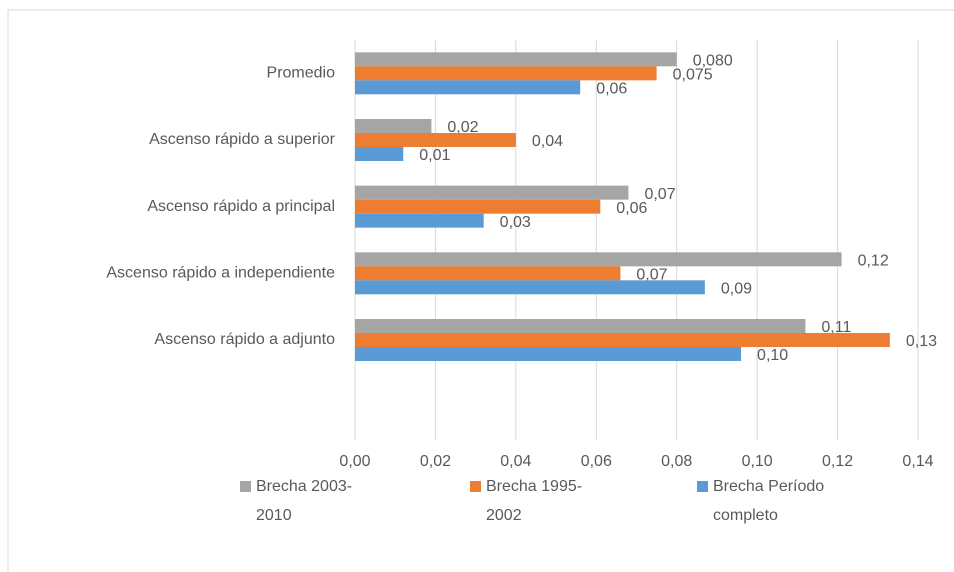 Image resolution: width=954 pixels, height=572 pixels. Describe the element at coordinates (354, 461) in the screenshot. I see `x-tick-label: 0,00` at that location.